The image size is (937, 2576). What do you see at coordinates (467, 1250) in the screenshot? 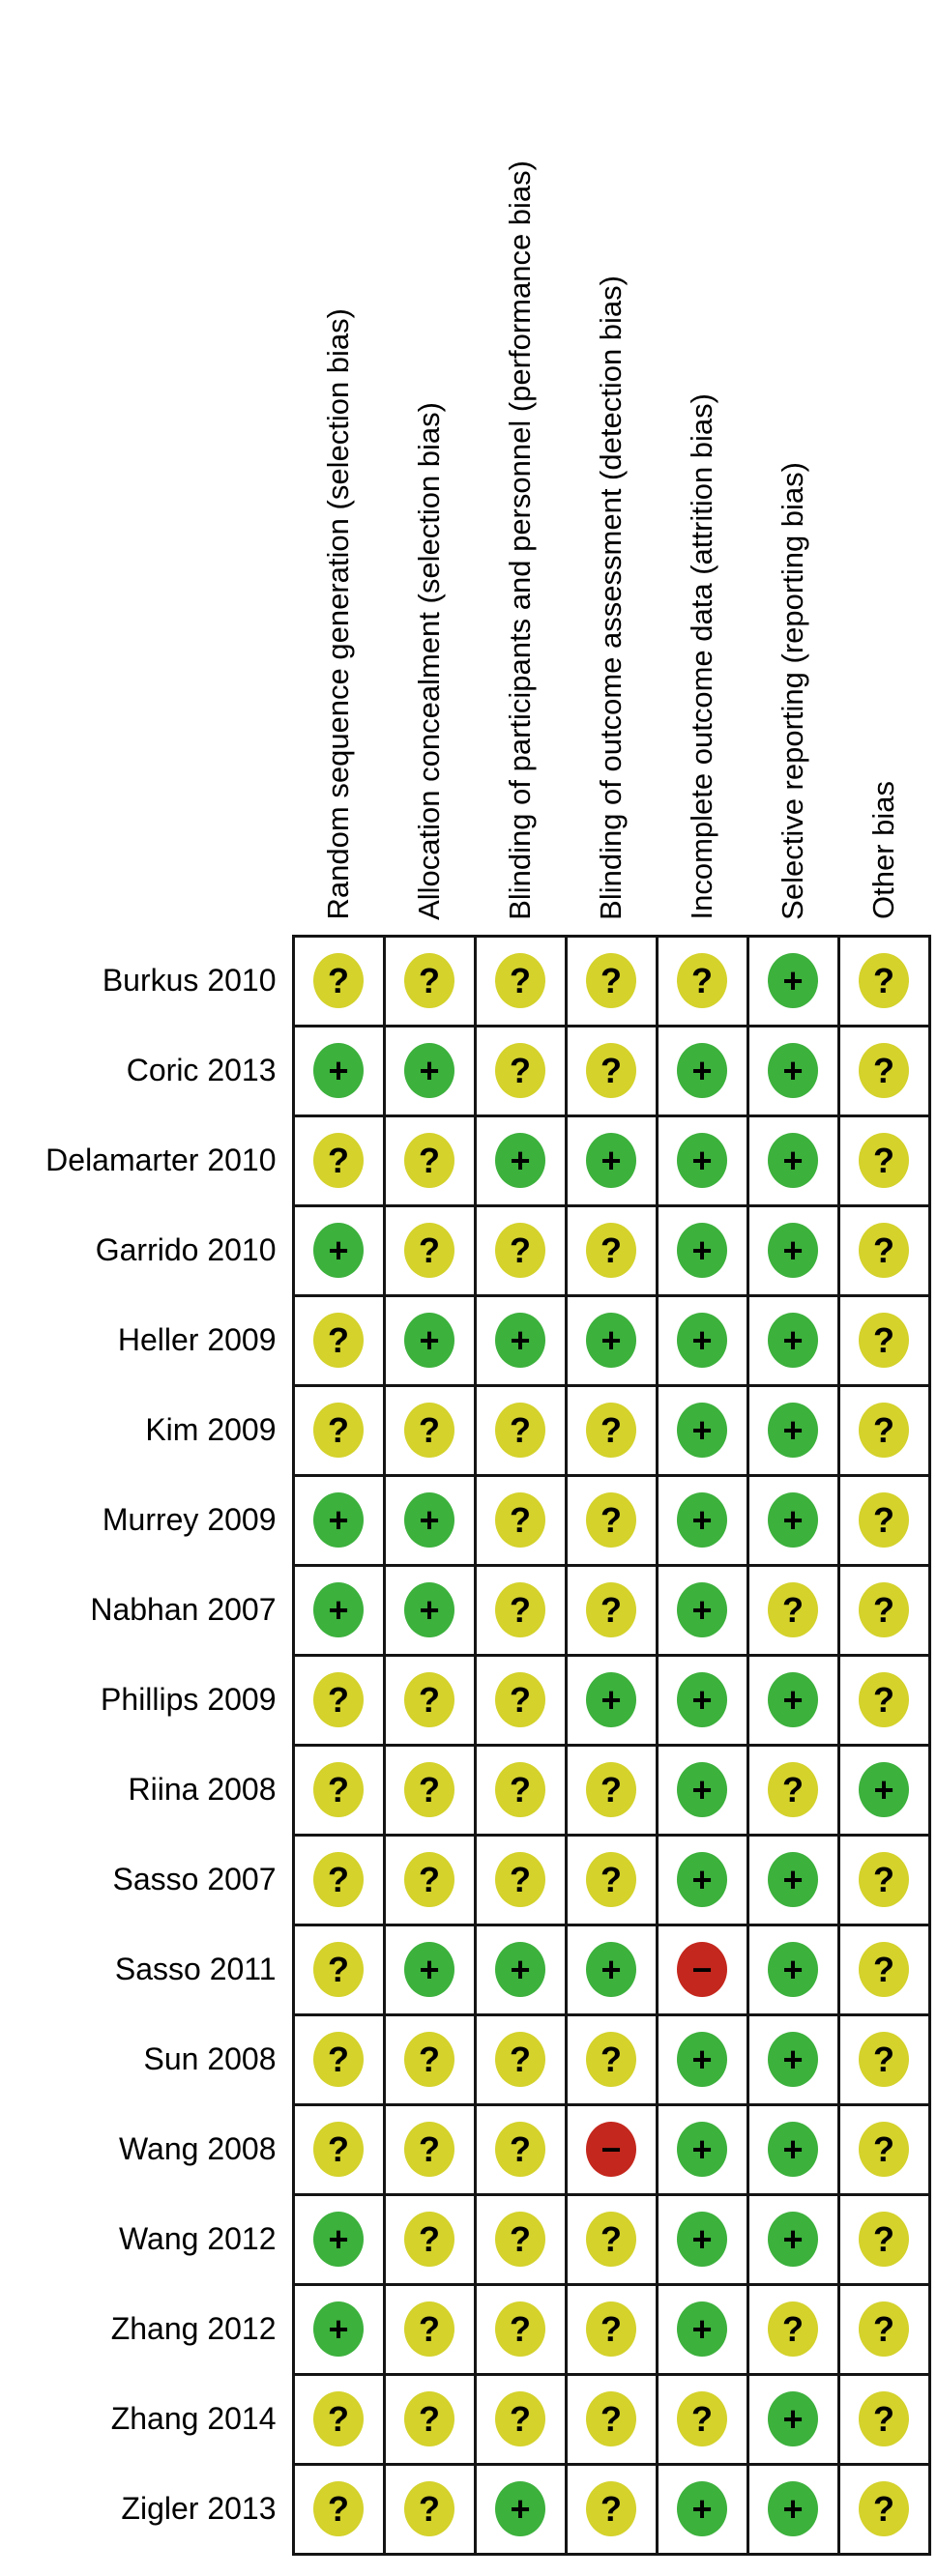
I see `table-row: Garrido 2010 +??? + +?` at bounding box center [467, 1250].